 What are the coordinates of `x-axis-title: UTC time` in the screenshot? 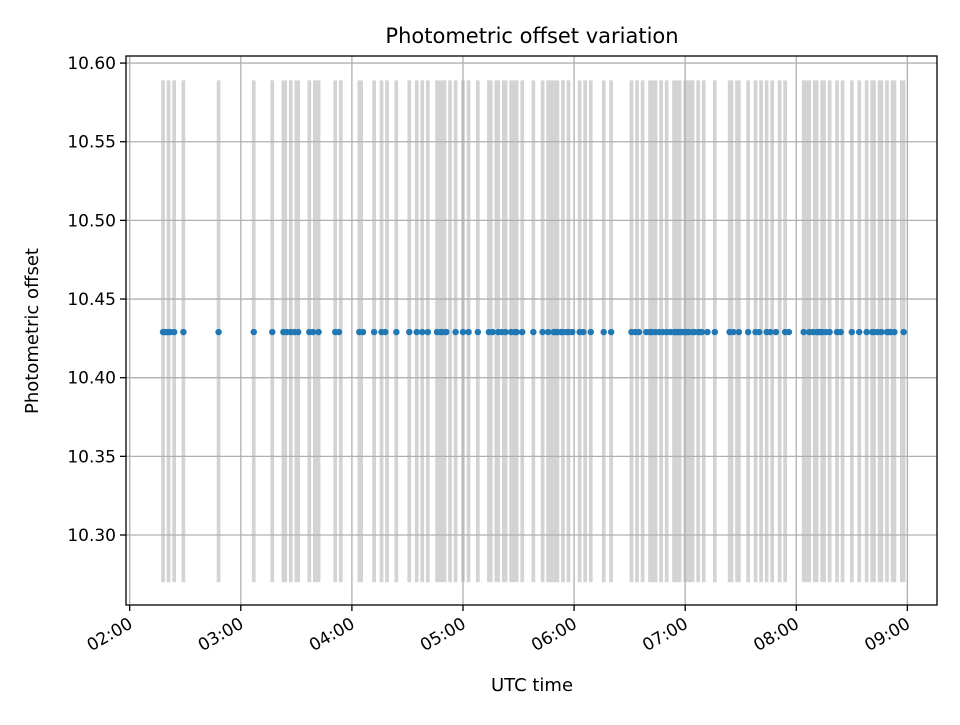 It's located at (532, 685).